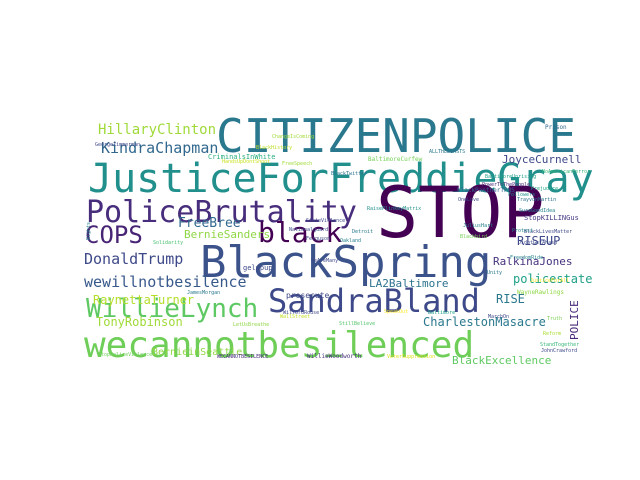  Describe the element at coordinates (227, 234) in the screenshot. I see `word-bernie-sanders: BernieSanders` at that location.